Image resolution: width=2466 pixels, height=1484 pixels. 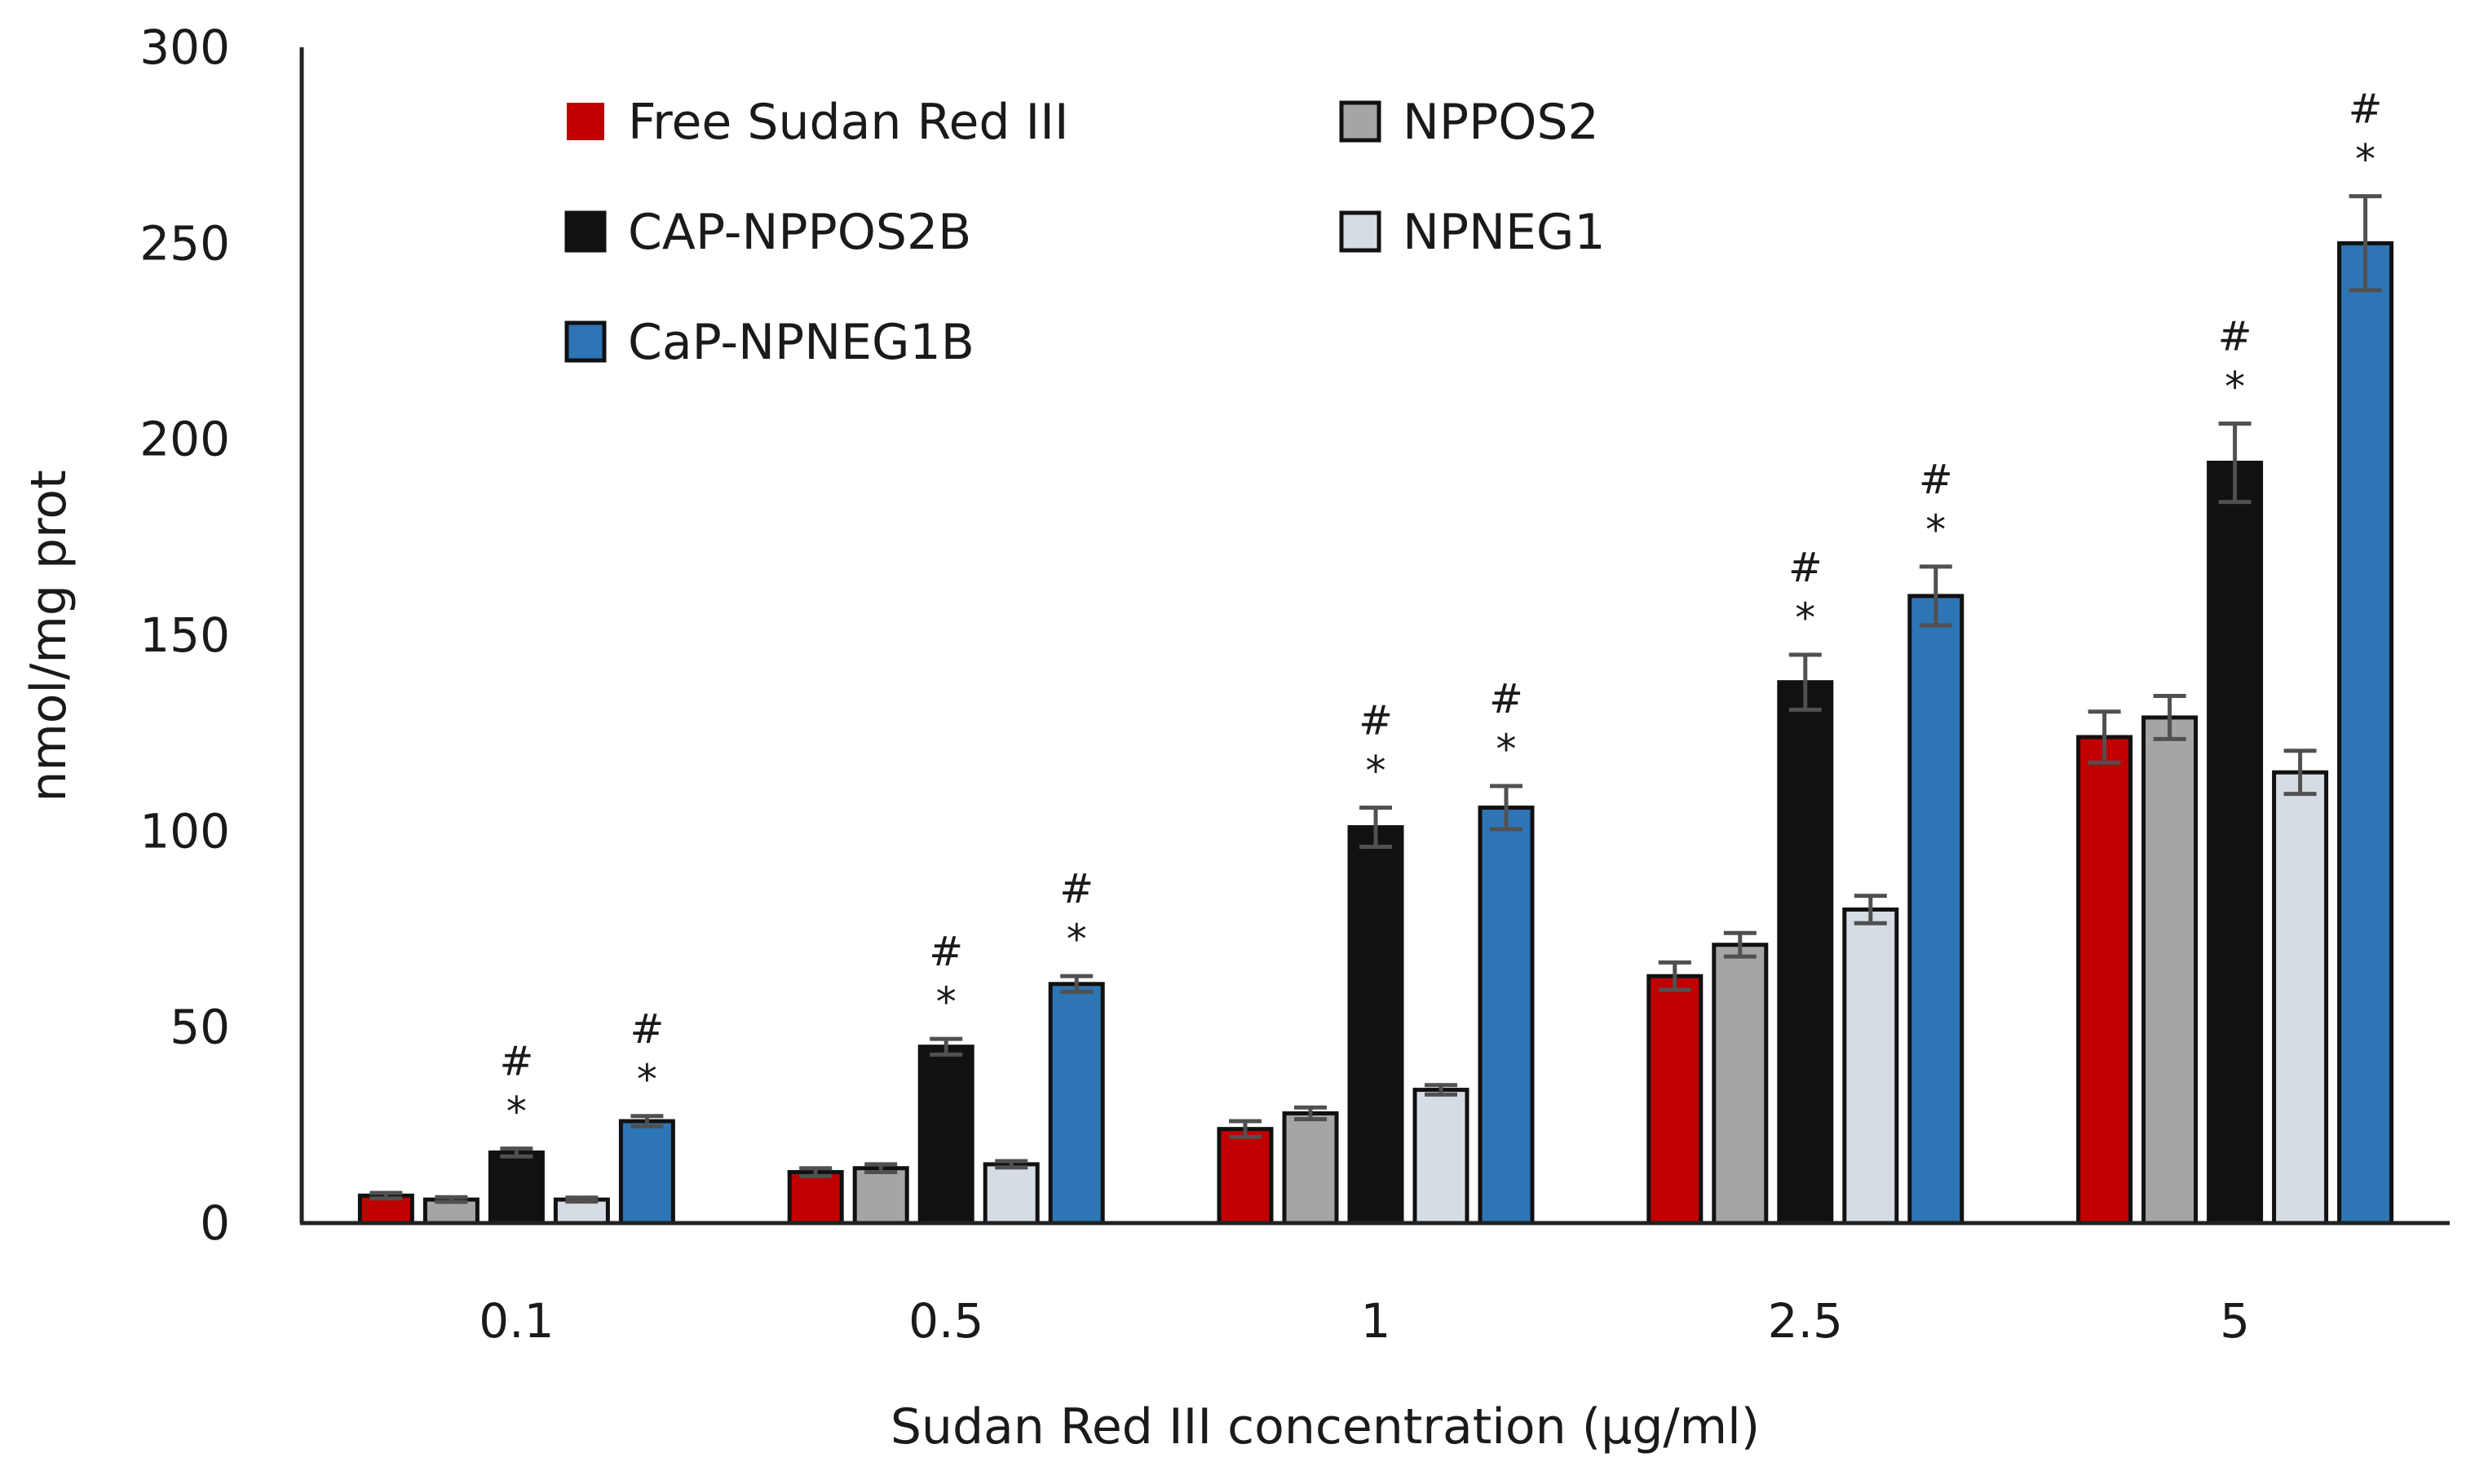 I want to click on legend-label: CaP-NPNEG1B, so click(x=801, y=342).